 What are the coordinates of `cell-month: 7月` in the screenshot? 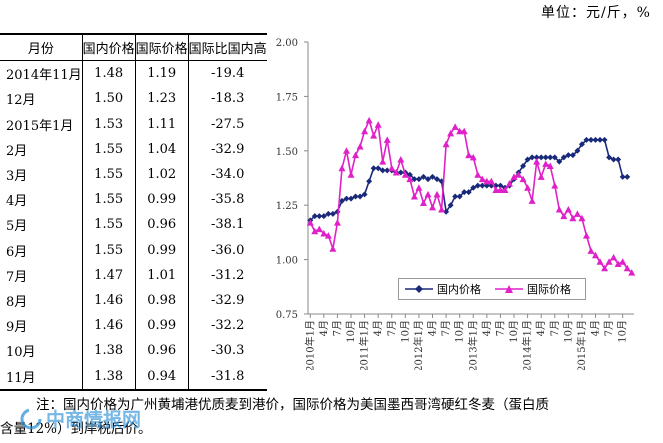 It's located at (17, 277).